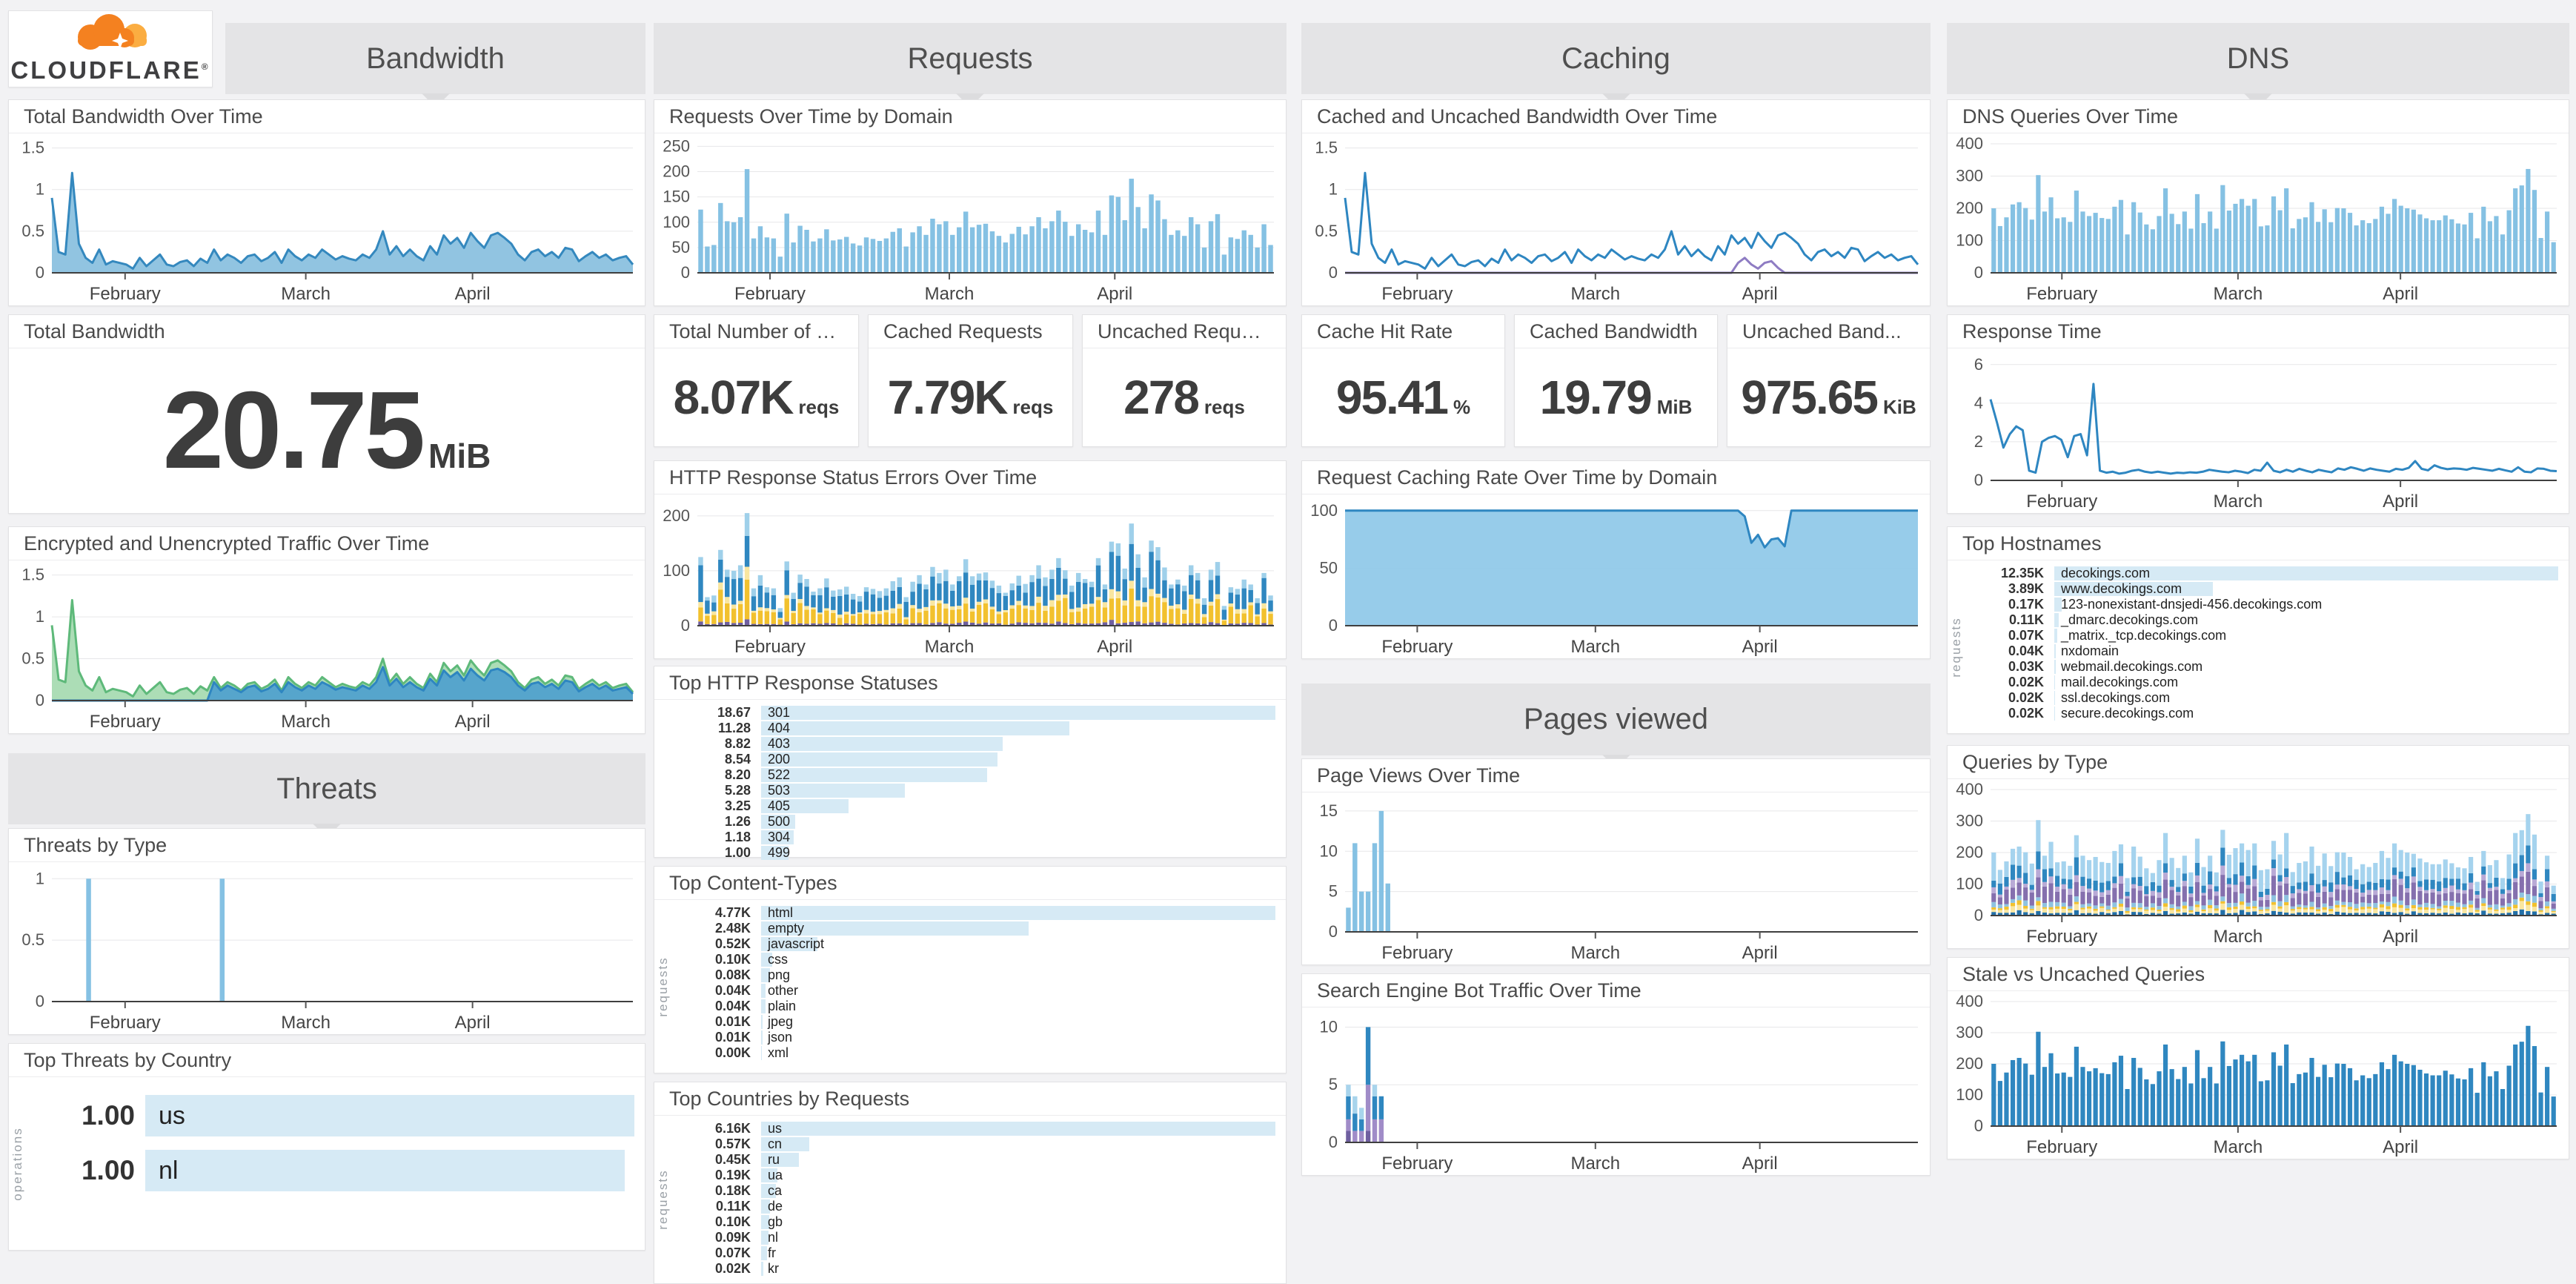 The width and height of the screenshot is (2576, 1284). Describe the element at coordinates (326, 788) in the screenshot. I see `section-title: Threats` at that location.